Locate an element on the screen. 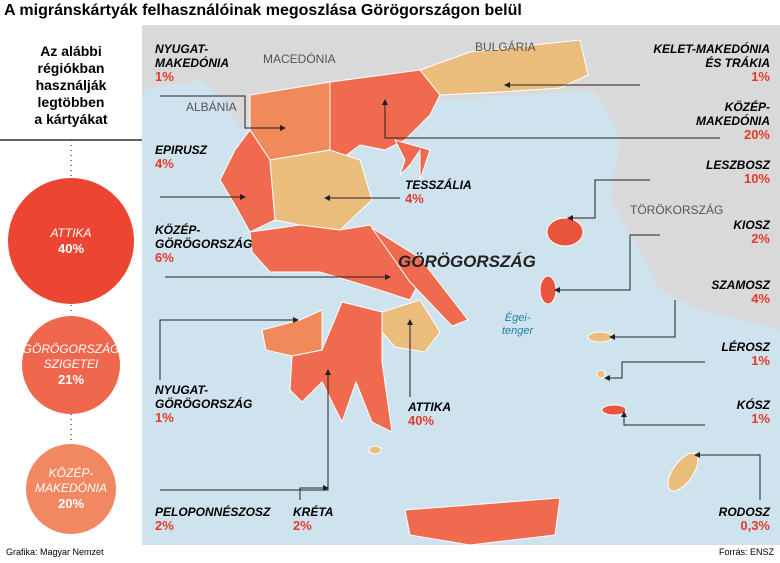 This screenshot has height=563, width=780. country-label: MACEDÓNIA is located at coordinates (299, 59).